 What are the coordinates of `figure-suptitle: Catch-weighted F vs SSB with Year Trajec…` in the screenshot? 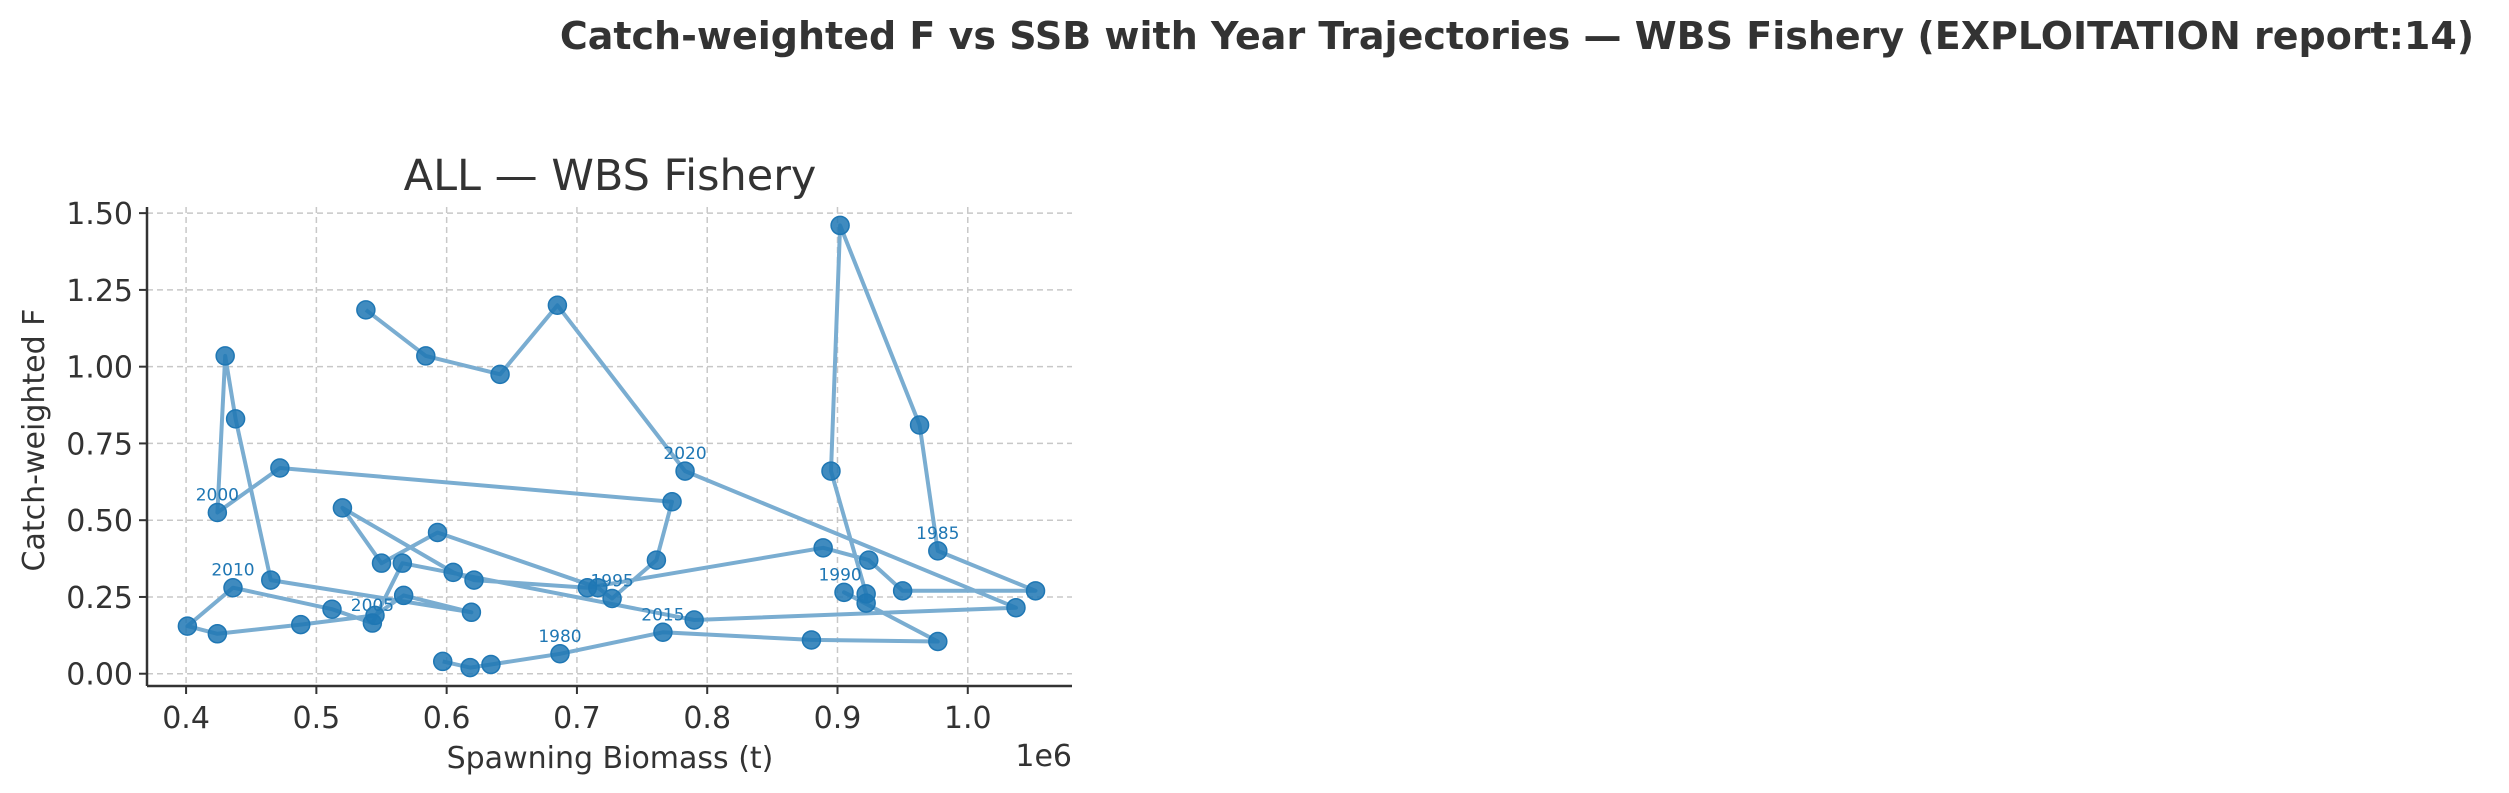 It's located at (1517, 36).